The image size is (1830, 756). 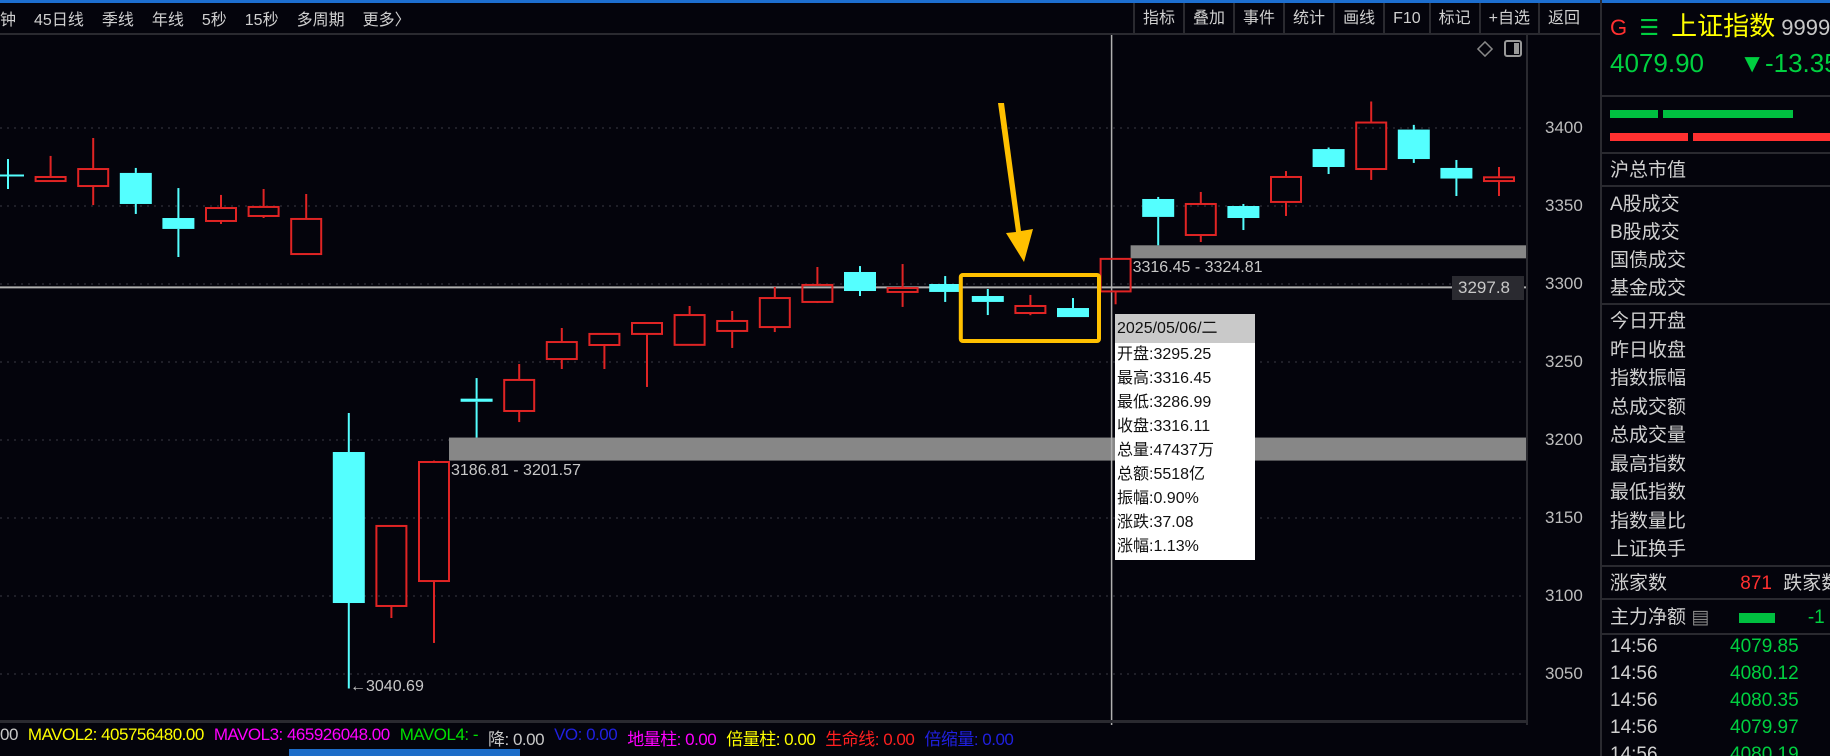 I want to click on tool-button: 指标, so click(x=1158, y=19).